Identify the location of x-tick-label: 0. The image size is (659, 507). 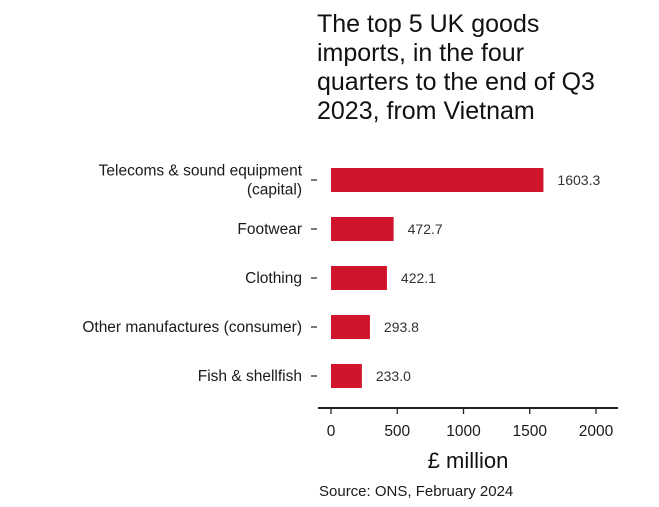
(331, 431).